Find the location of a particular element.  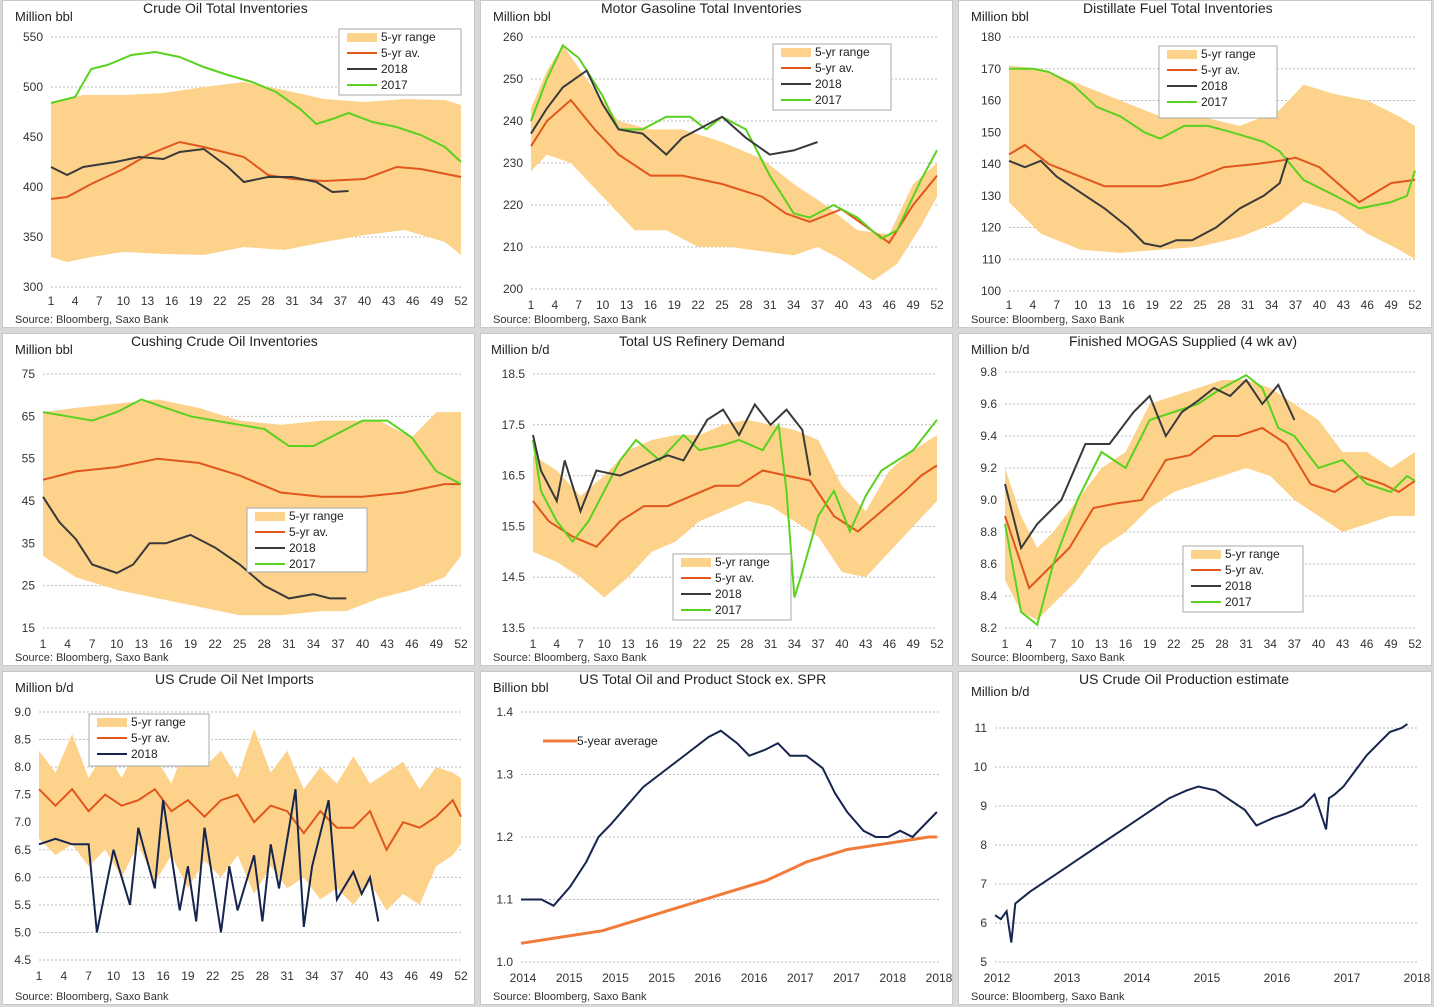

y-tick-label: 13.5 is located at coordinates (514, 628).